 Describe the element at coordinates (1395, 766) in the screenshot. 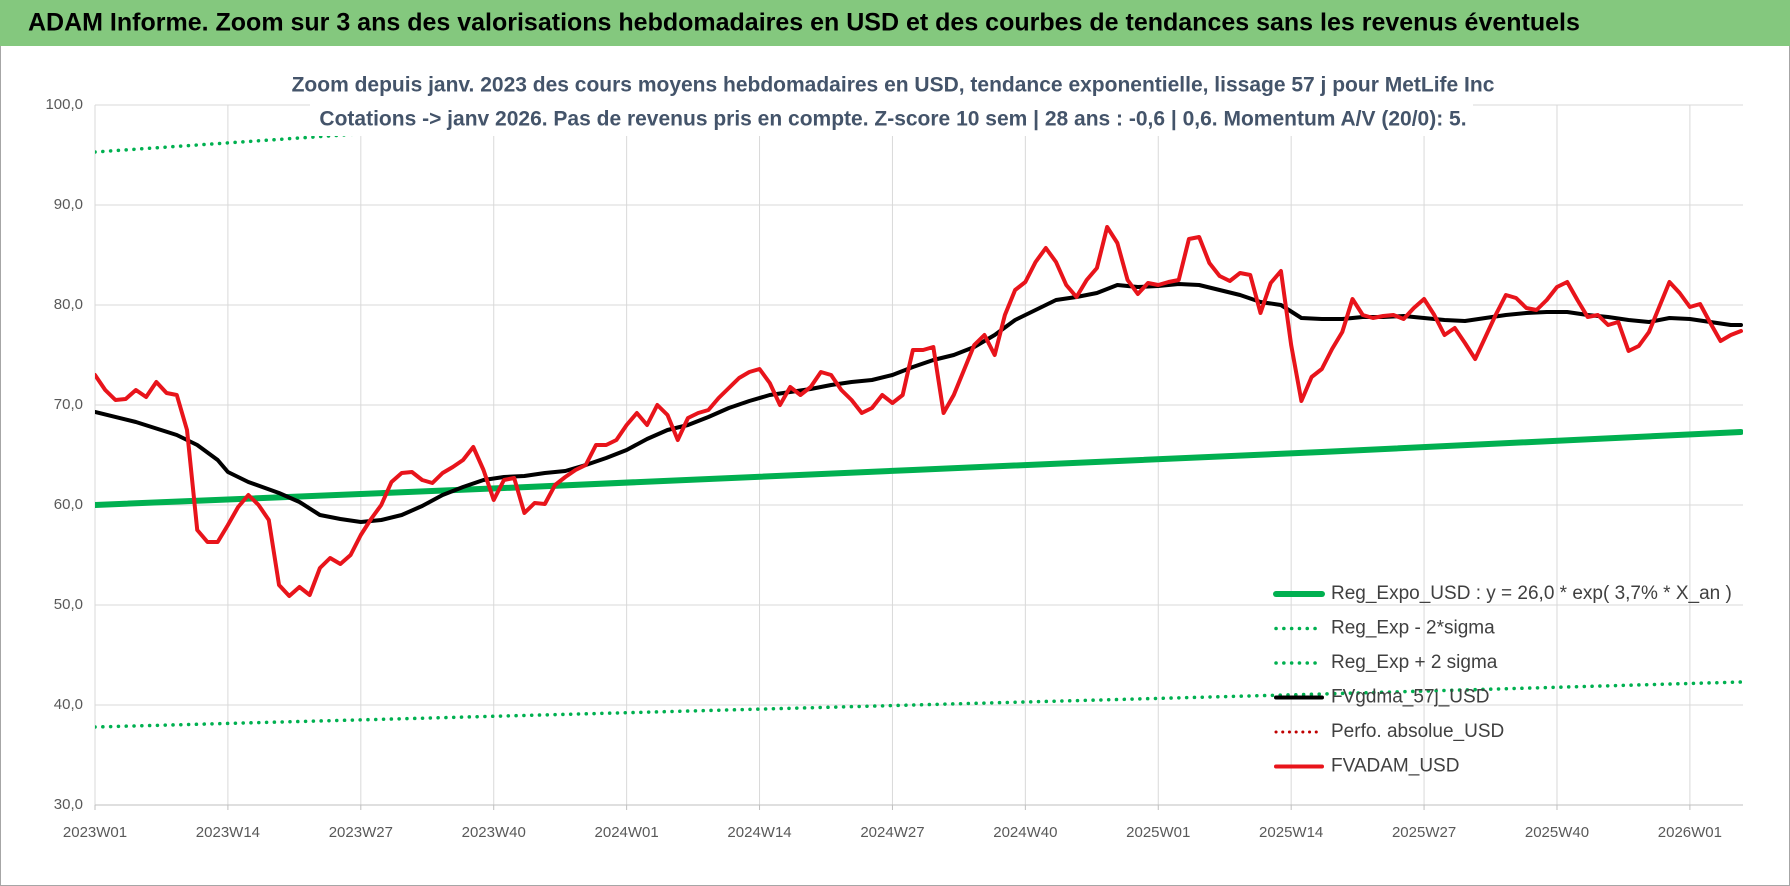

I see `legend-label: FVADAM_USD` at that location.